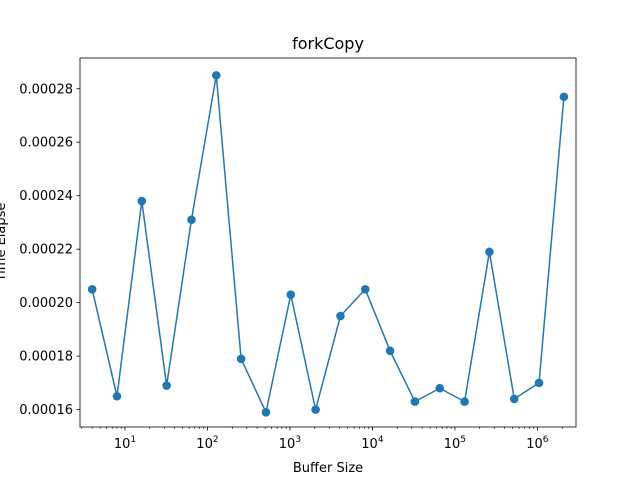 This screenshot has height=480, width=640. I want to click on y-axis-label: Time Elapse, so click(4, 243).